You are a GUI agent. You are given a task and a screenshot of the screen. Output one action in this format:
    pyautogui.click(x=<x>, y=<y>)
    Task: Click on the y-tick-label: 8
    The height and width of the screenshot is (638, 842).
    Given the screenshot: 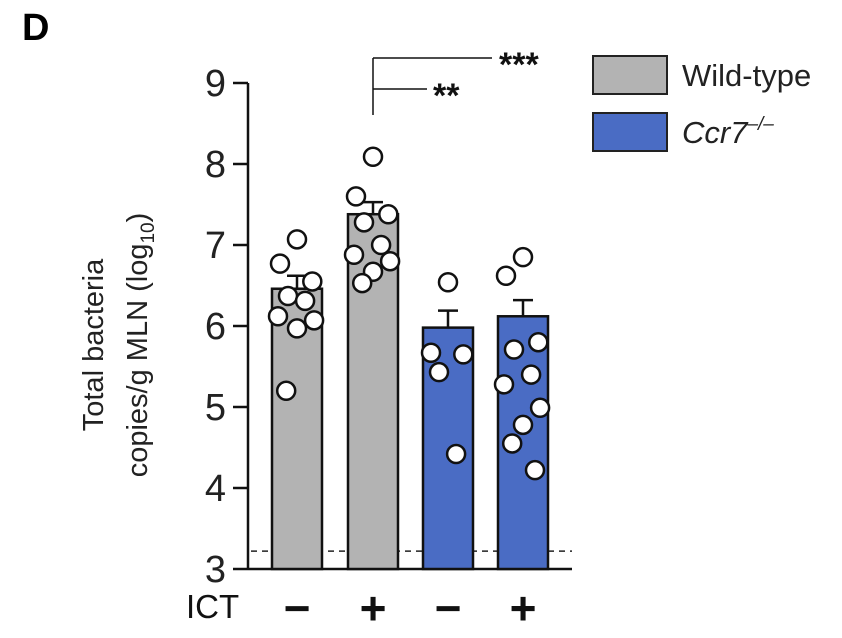 What is the action you would take?
    pyautogui.click(x=215, y=165)
    